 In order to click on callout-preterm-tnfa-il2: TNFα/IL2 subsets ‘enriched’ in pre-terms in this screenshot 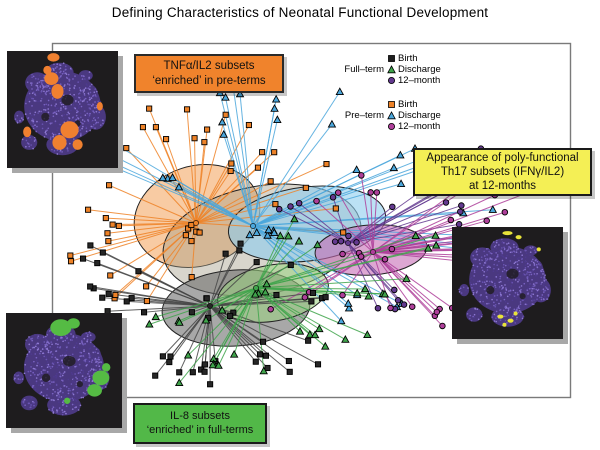, I will do `click(209, 73)`.